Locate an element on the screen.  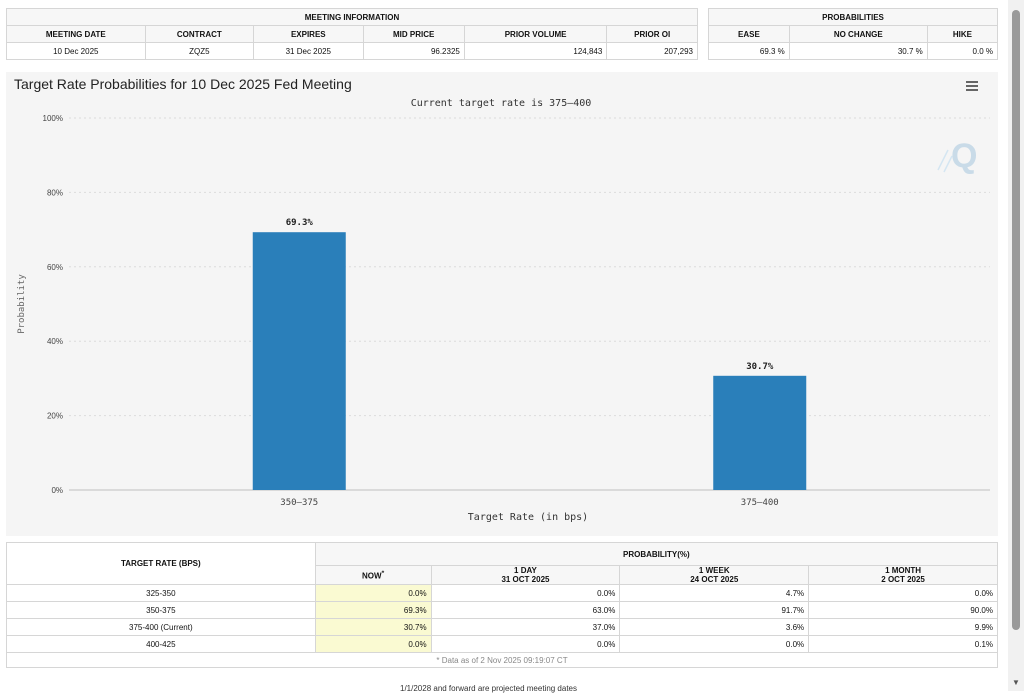
col-prior-volume: PRIOR VOLUME is located at coordinates (535, 34).